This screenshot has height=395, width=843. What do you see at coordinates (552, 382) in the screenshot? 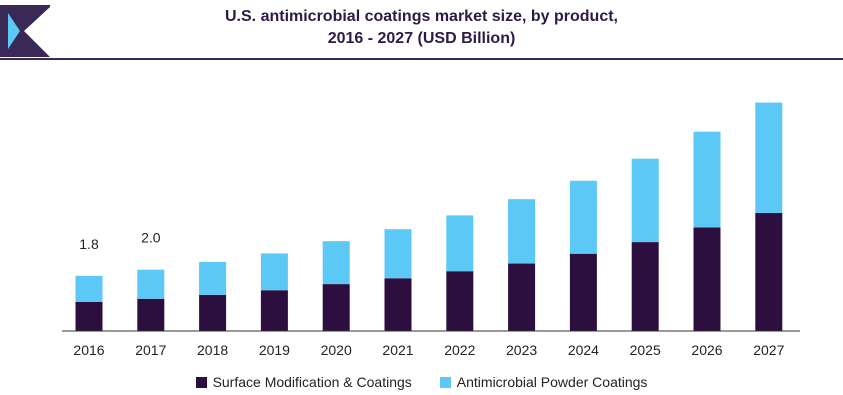
I see `legend-label-powder-coatings: Antimicrobial Powder Coatings` at bounding box center [552, 382].